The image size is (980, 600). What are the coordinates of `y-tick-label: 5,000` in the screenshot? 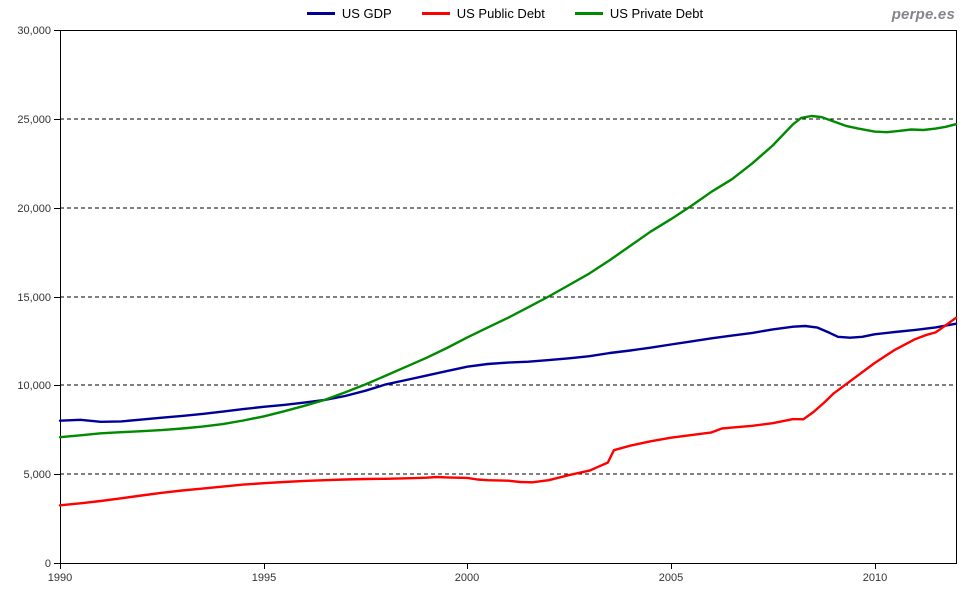 It's located at (37, 475).